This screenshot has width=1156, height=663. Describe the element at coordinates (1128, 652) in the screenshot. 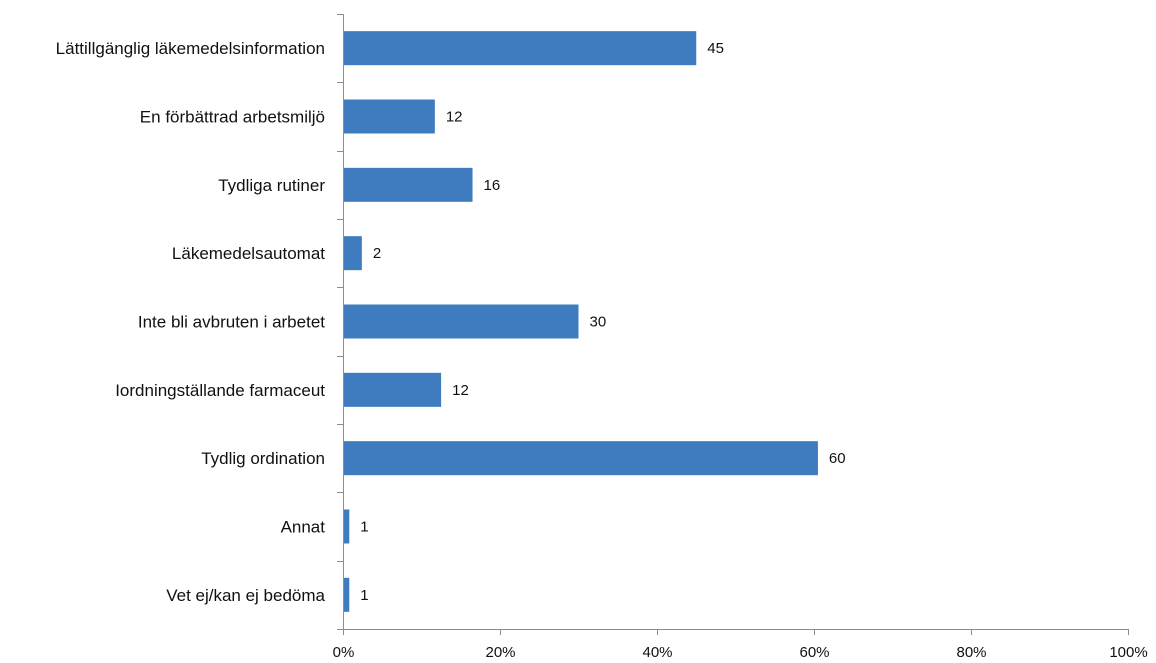

I see `x-tick-label: 100%` at that location.